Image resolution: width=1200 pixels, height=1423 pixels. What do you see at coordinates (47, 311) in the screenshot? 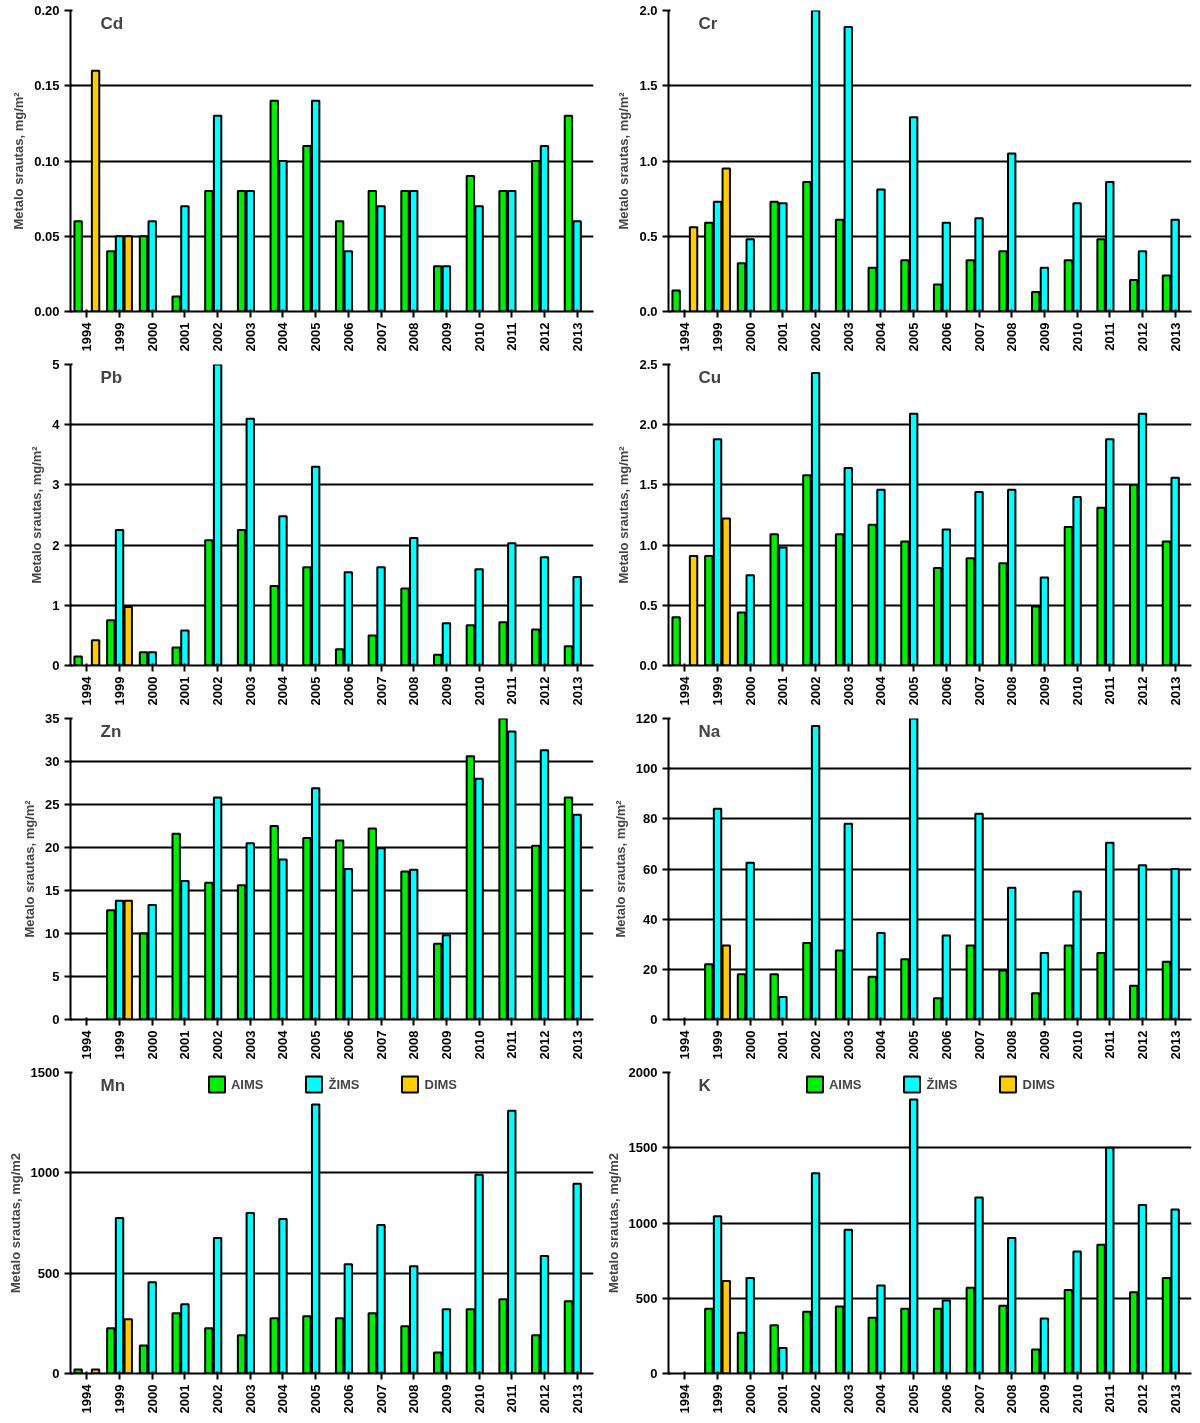
I see `y-tick-label: 0.00` at bounding box center [47, 311].